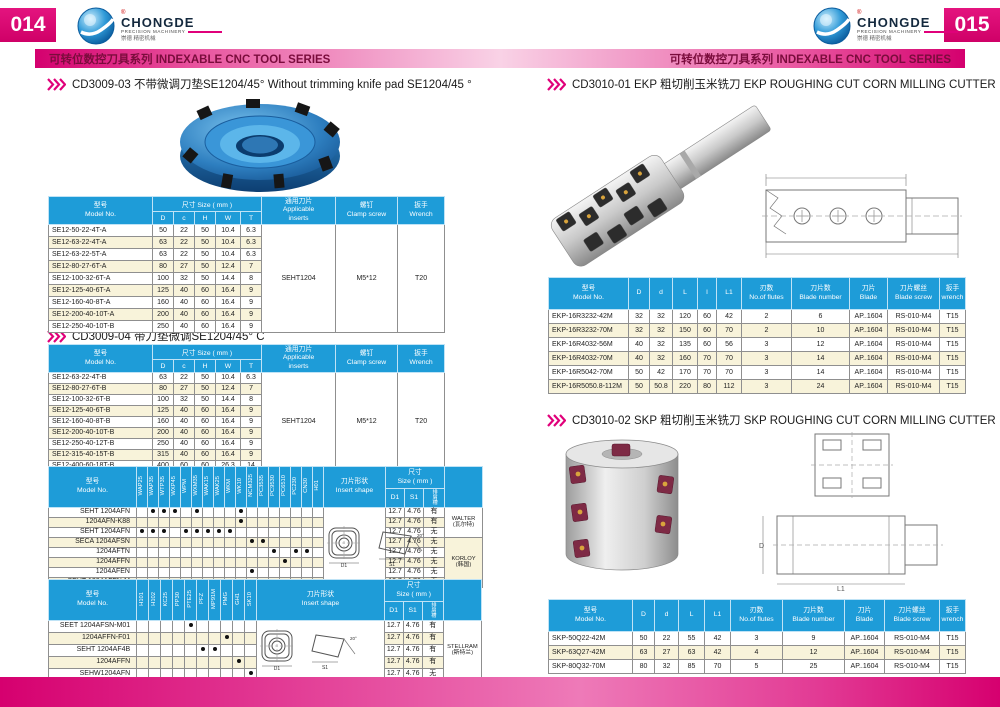 This screenshot has width=1000, height=707. Describe the element at coordinates (228, 254) in the screenshot. I see `cell-size-value: 10.4` at that location.